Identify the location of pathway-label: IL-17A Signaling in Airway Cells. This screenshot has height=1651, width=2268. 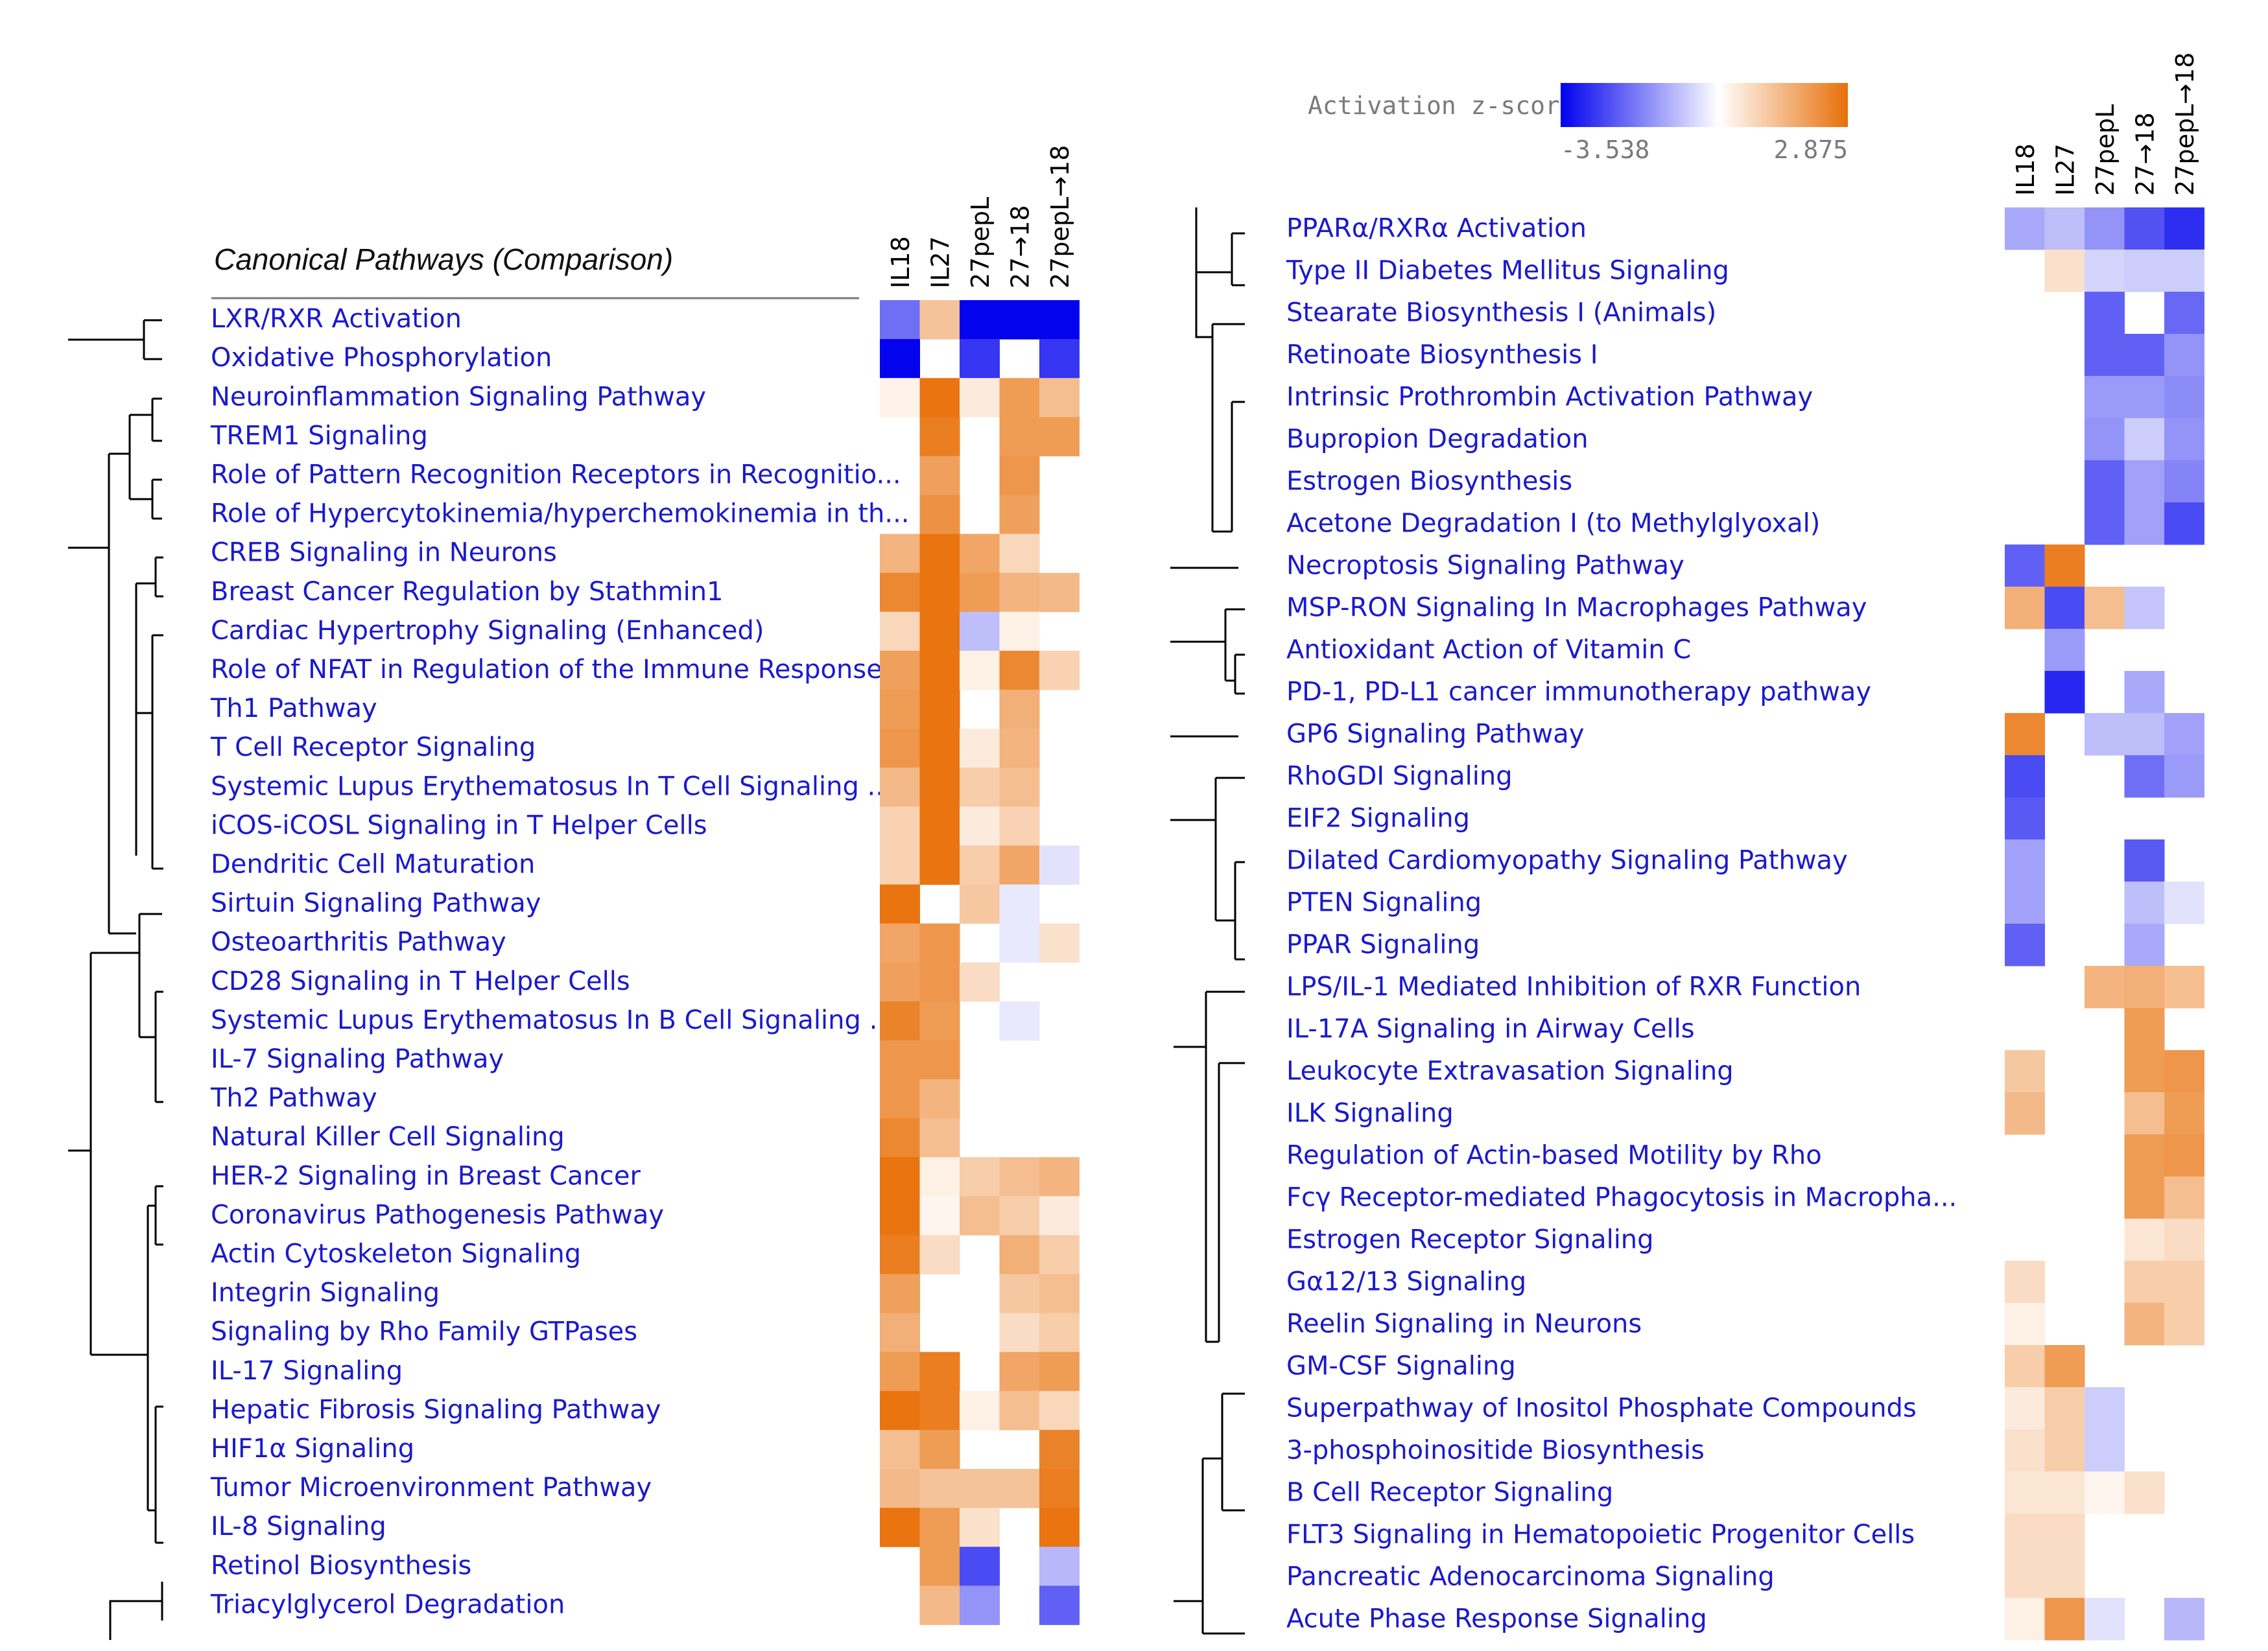
(1490, 1029).